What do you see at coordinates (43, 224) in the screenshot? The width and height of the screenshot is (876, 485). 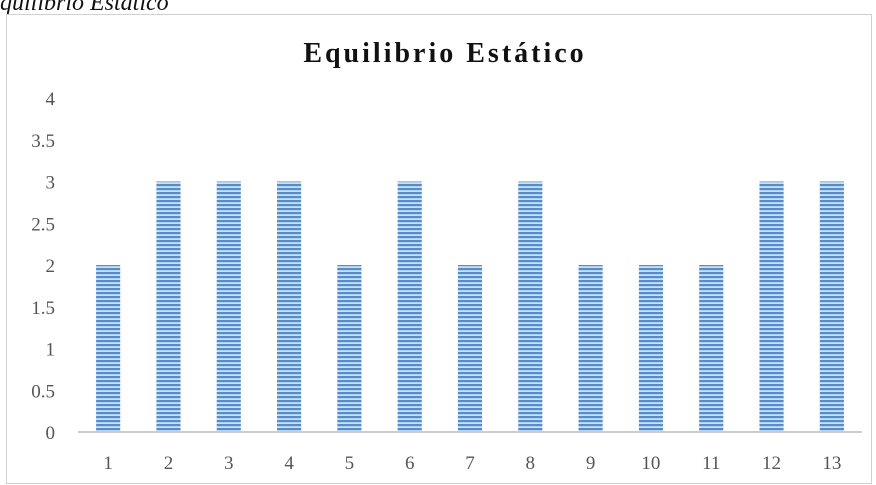 I see `y-tick-label: 2.5` at bounding box center [43, 224].